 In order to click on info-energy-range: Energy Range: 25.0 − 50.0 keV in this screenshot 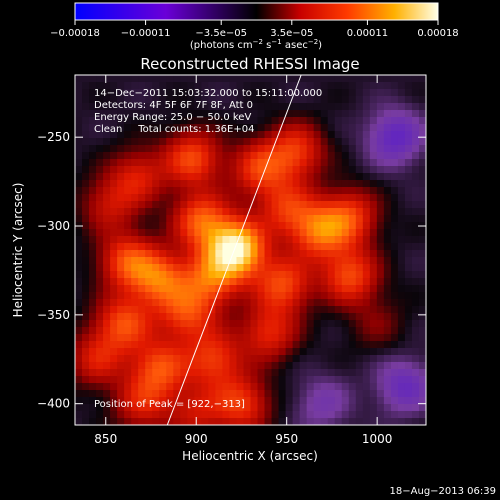, I will do `click(172, 117)`.